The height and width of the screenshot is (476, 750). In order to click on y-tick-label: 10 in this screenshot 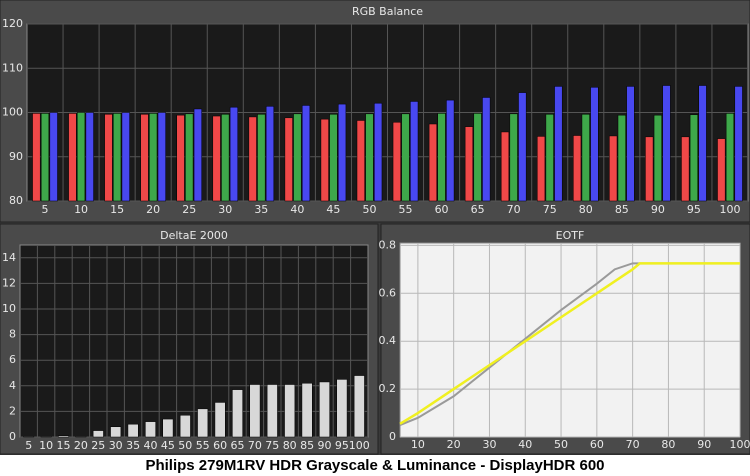, I will do `click(9, 308)`.